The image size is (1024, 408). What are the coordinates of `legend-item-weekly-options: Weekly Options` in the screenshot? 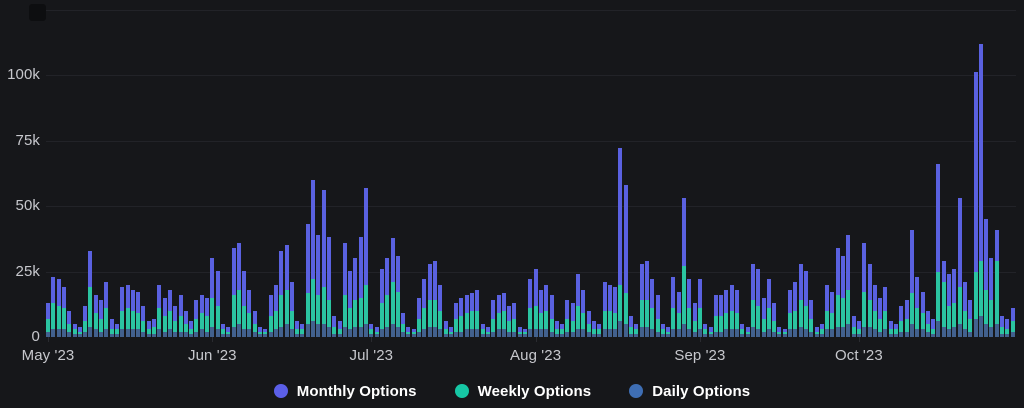 It's located at (523, 391).